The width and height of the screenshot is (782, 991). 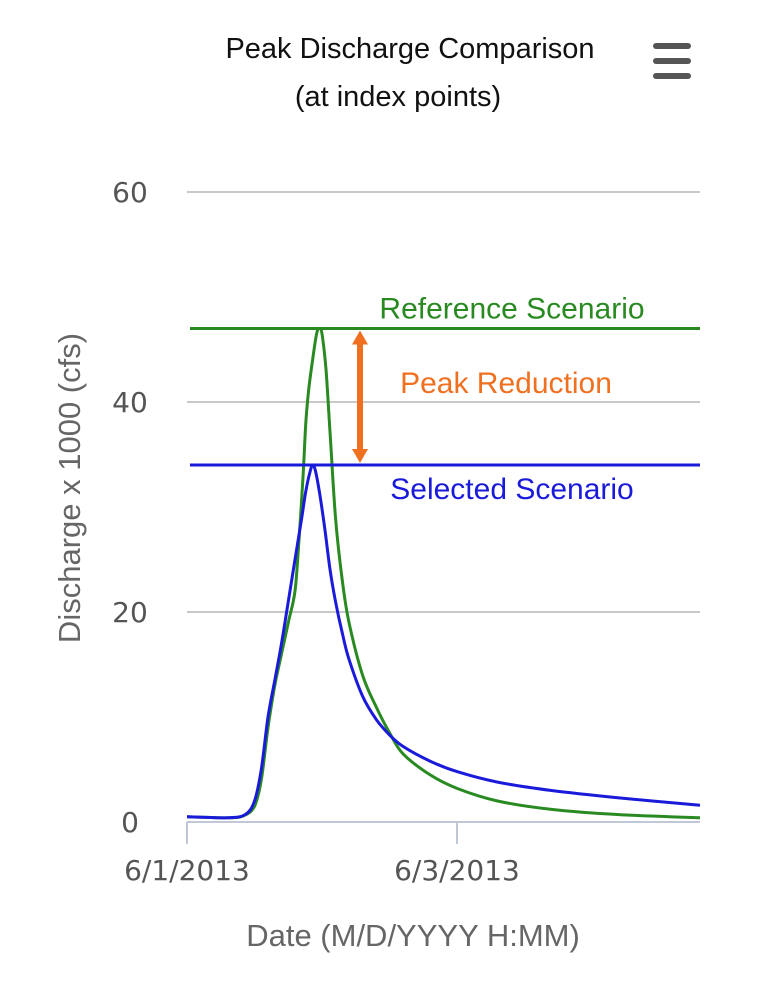 I want to click on arrow-up-icon, so click(x=360, y=337).